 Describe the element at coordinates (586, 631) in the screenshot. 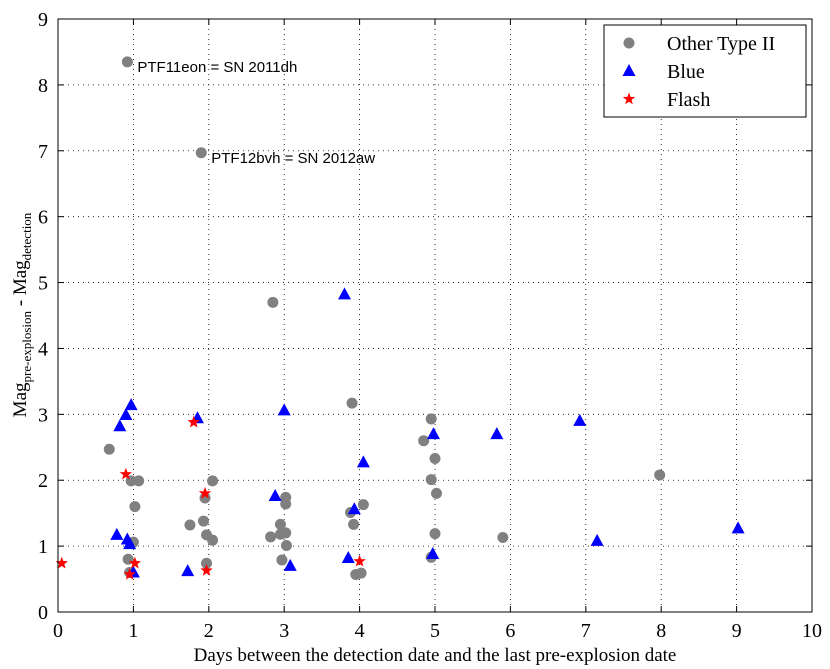

I see `x-tick-label: 7` at that location.